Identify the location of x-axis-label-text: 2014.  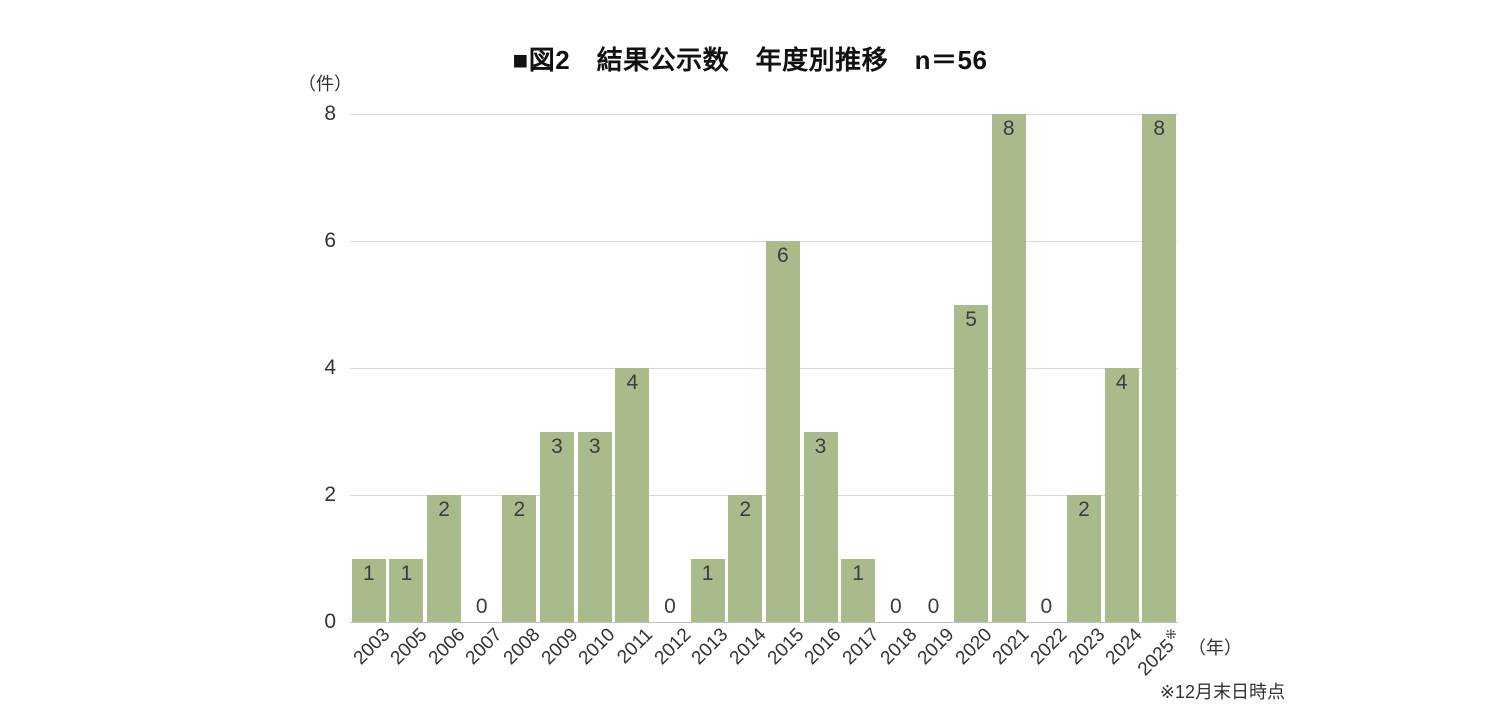
(748, 647).